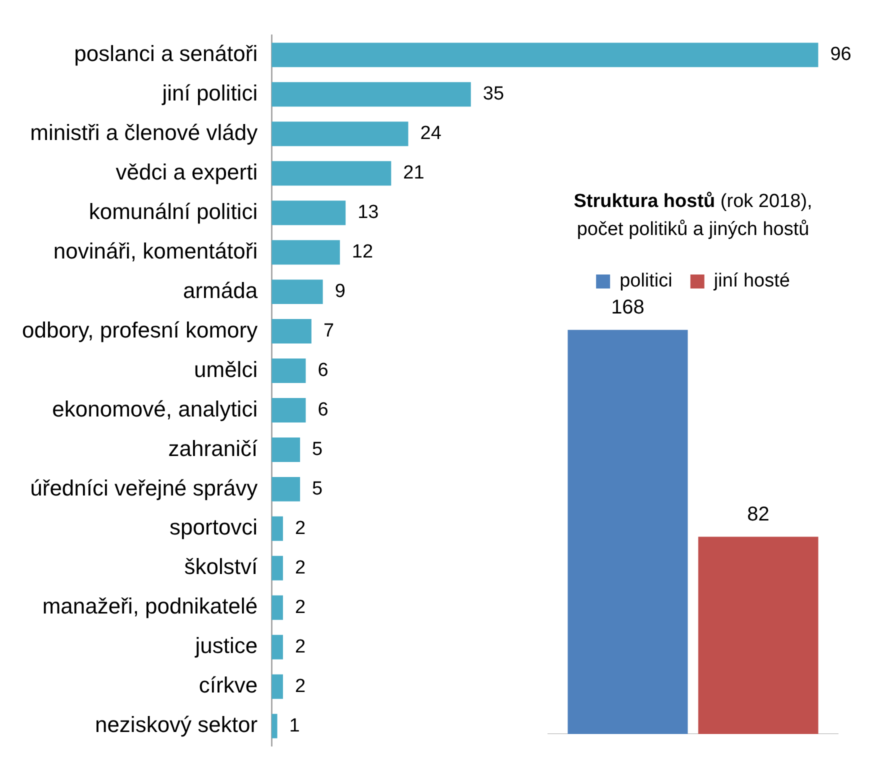  Describe the element at coordinates (220, 290) in the screenshot. I see `y-tick-label: armáda` at that location.